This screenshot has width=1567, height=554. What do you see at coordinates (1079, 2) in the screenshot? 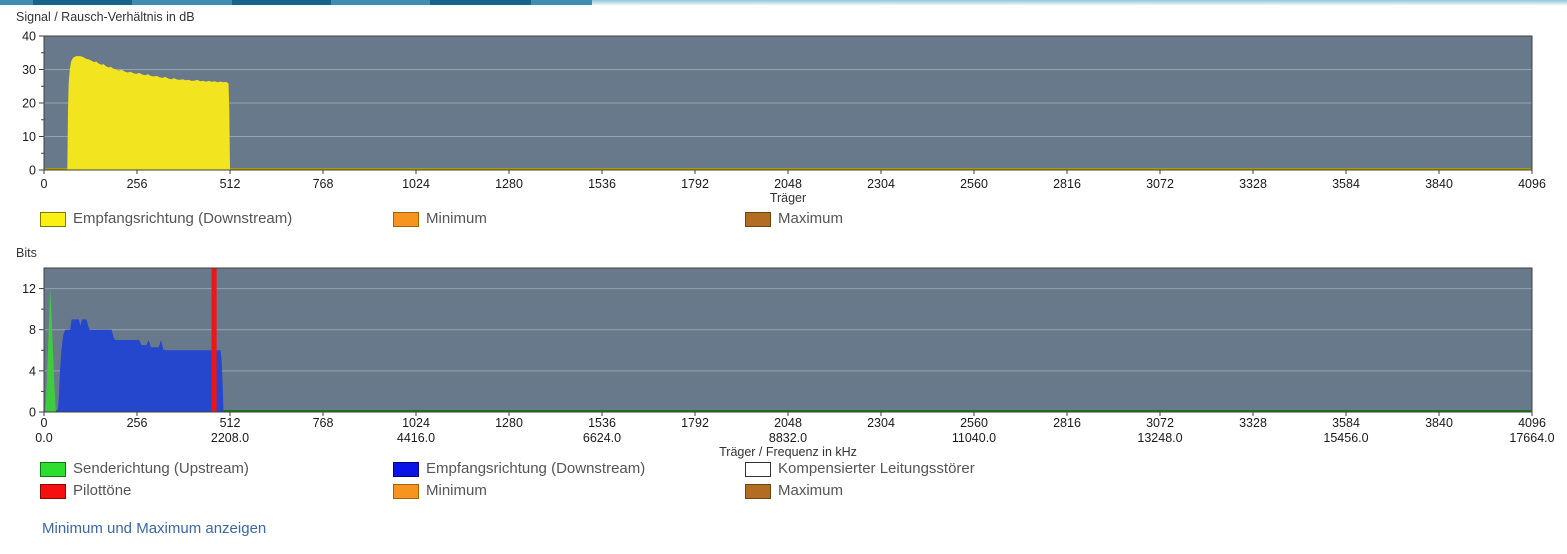
I see `tab-bar-remainder` at bounding box center [1079, 2].